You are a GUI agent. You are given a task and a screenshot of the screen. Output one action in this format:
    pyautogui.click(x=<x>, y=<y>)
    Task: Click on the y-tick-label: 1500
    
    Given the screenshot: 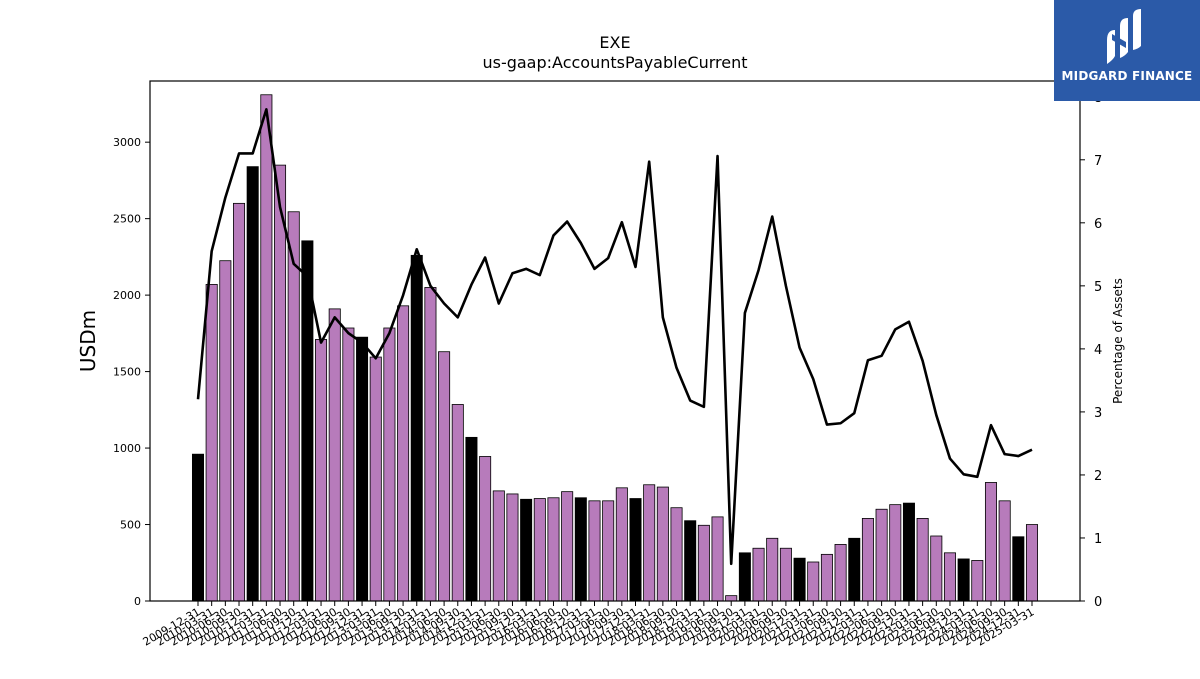 What is the action you would take?
    pyautogui.click(x=127, y=372)
    